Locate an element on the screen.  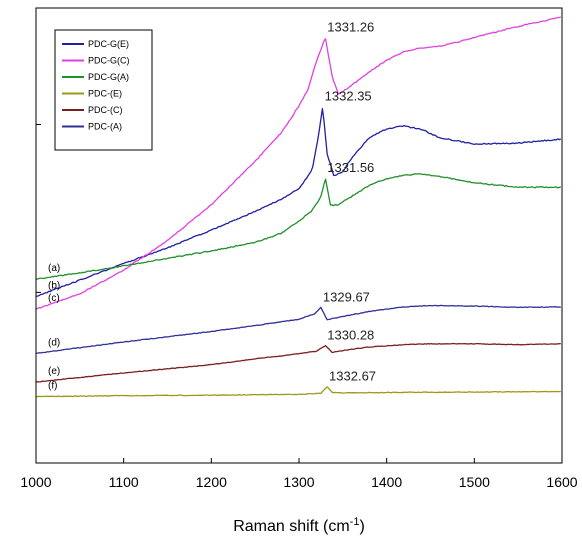
x-tick-label: 1300 is located at coordinates (298, 482).